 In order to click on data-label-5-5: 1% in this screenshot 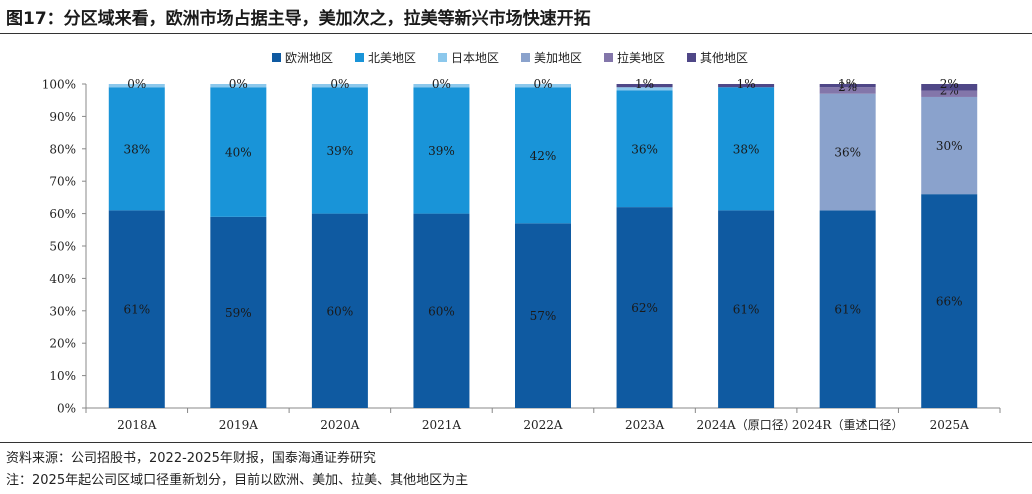, I will do `click(644, 84)`.